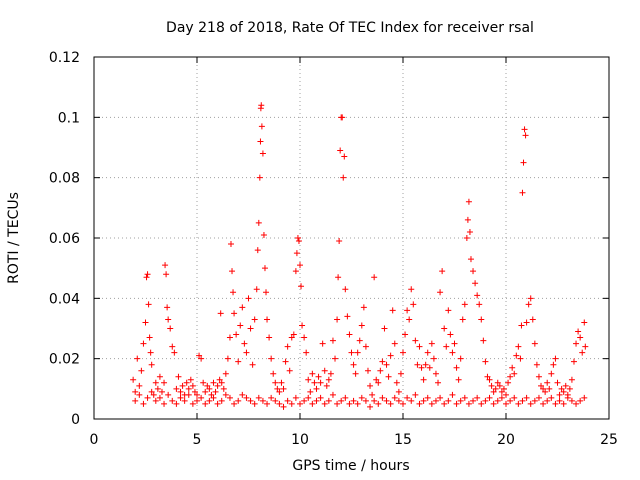 This screenshot has width=640, height=480. I want to click on x-tick-label: 25, so click(609, 440).